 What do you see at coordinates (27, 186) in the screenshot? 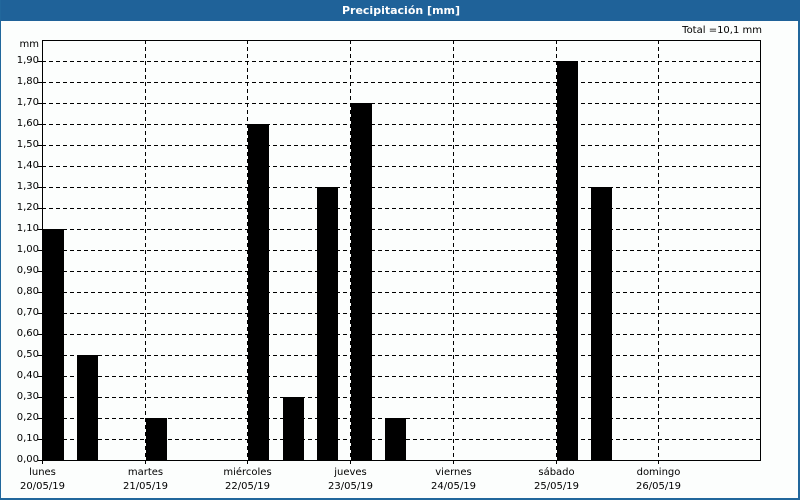
I see `y-tick-label: 1,30` at bounding box center [27, 186].